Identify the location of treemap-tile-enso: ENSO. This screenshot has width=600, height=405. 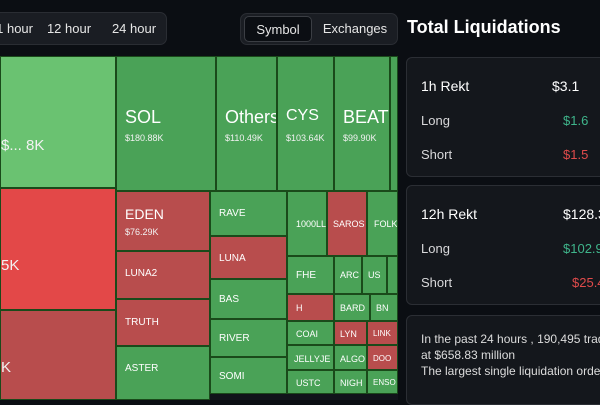
(382, 382).